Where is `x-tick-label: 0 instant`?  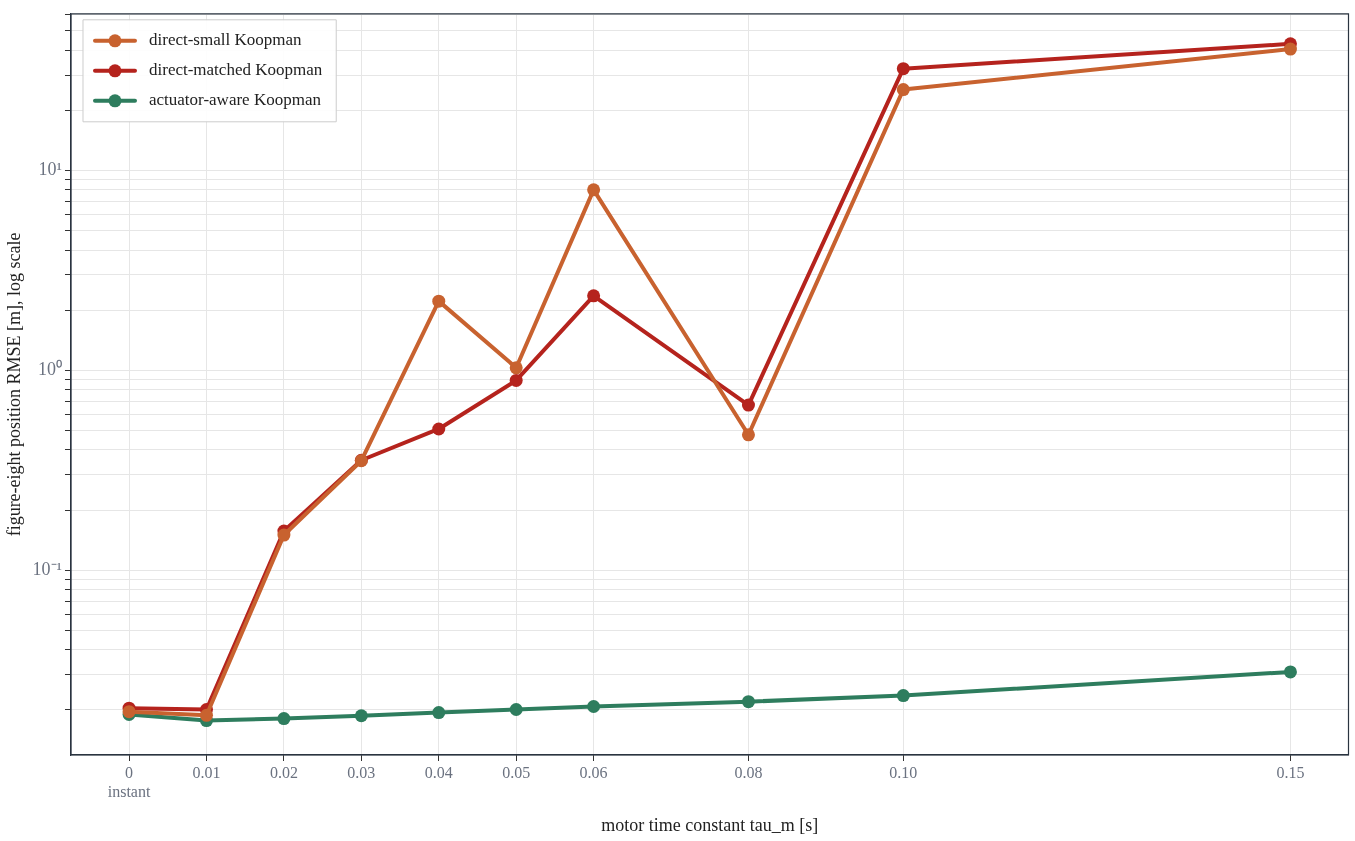
x-tick-label: 0 instant is located at coordinates (129, 781).